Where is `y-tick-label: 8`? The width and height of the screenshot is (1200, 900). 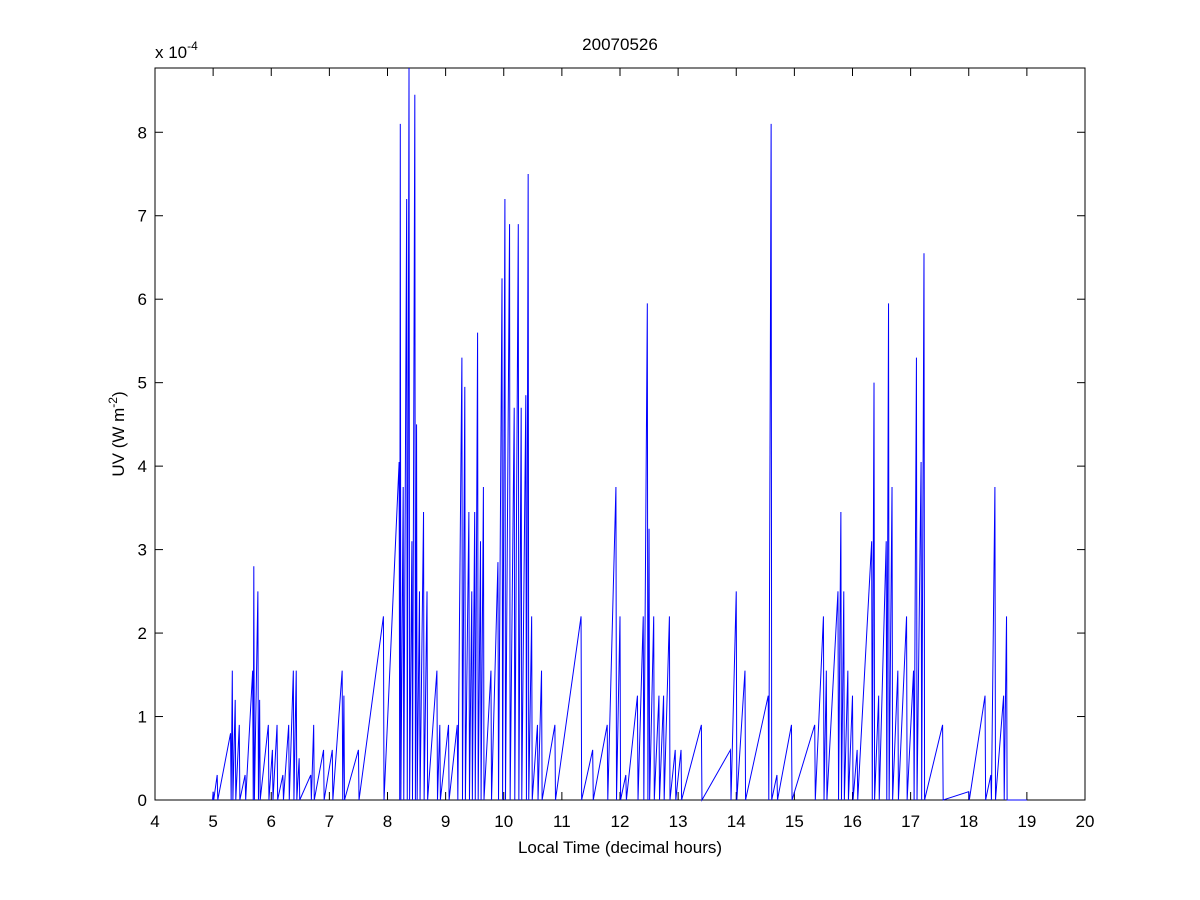 y-tick-label: 8 is located at coordinates (142, 132).